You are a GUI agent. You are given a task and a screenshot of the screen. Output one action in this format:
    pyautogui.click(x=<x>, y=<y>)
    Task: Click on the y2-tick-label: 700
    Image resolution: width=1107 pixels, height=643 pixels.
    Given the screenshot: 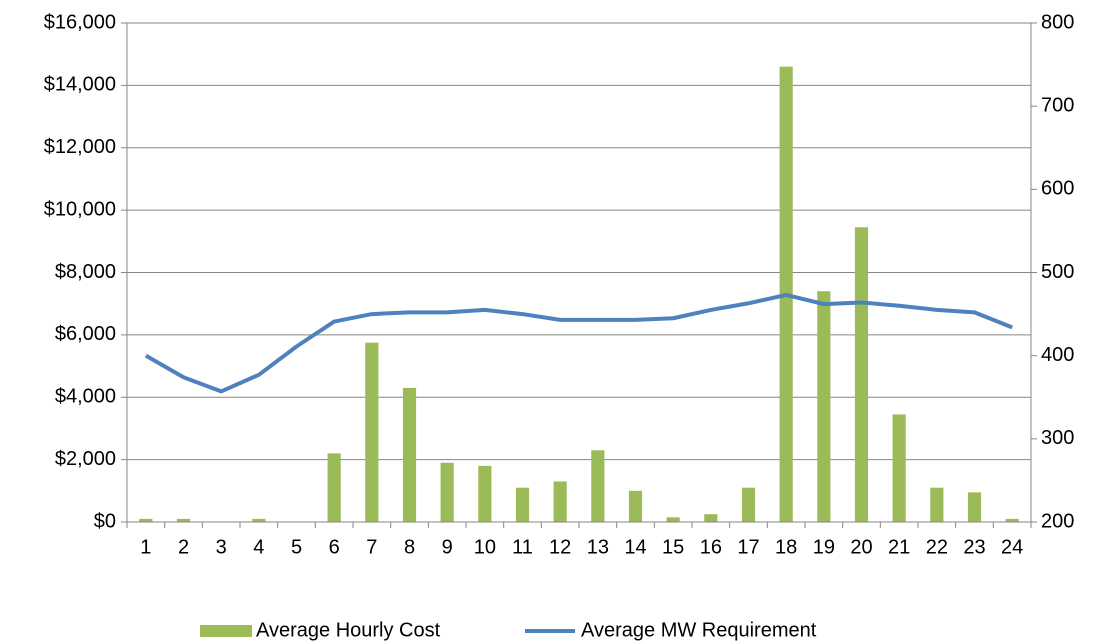 What is the action you would take?
    pyautogui.click(x=1057, y=105)
    